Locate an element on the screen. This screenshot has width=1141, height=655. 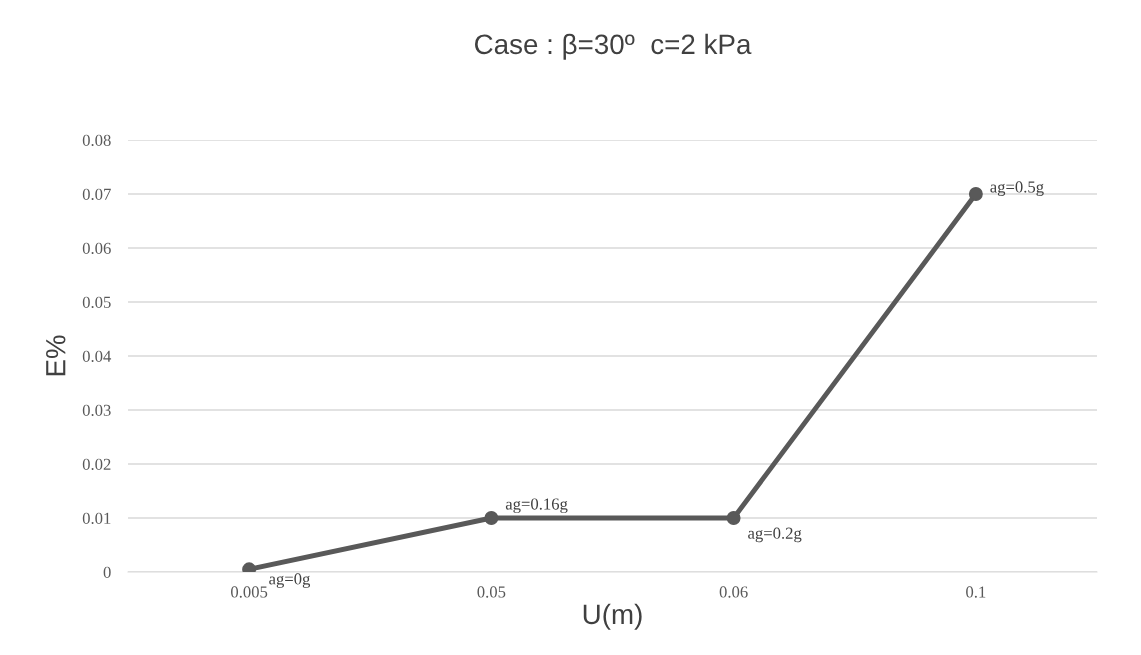
y-axis-title: E% is located at coordinates (56, 355).